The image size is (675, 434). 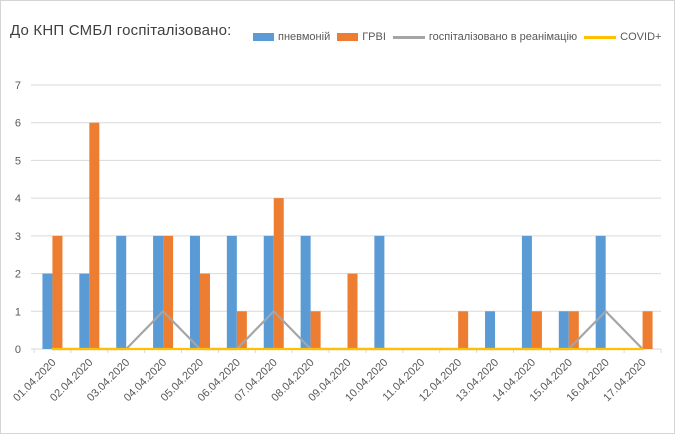 I want to click on bar-ГРВІ-07.04.2020, so click(x=278, y=273).